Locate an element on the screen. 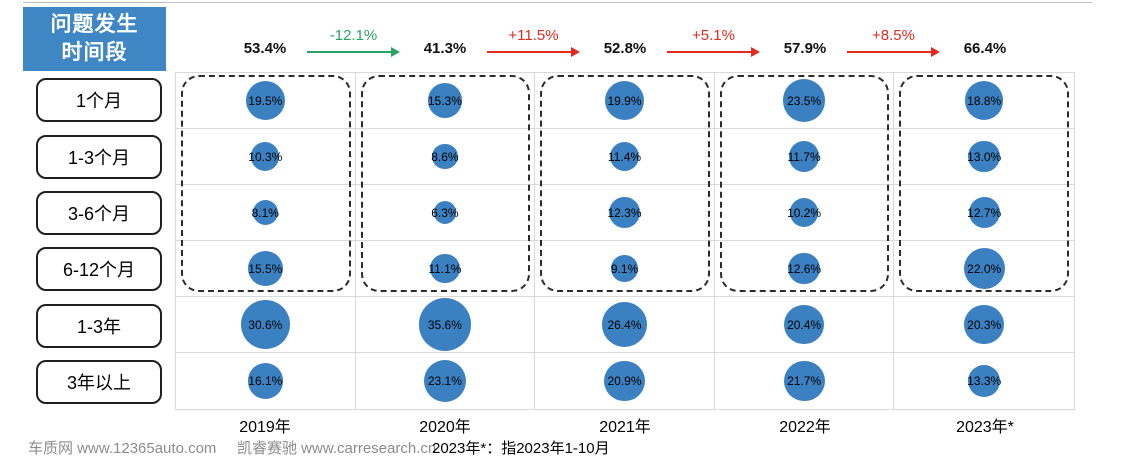 The image size is (1138, 460). bubble-2023年*-3年以上 is located at coordinates (984, 381).